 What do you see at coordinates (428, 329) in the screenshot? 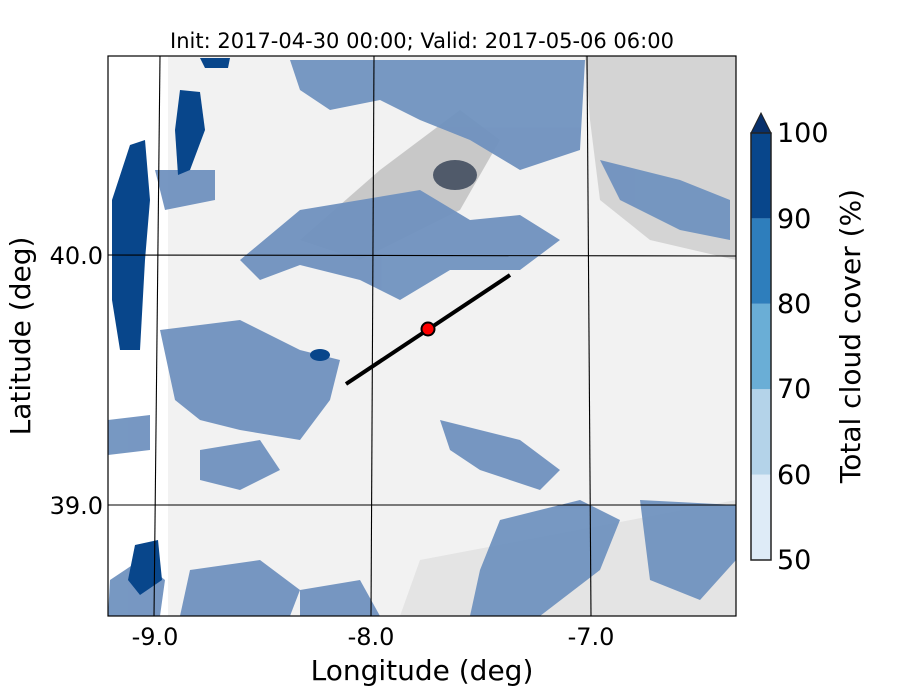
I see `location-marker` at bounding box center [428, 329].